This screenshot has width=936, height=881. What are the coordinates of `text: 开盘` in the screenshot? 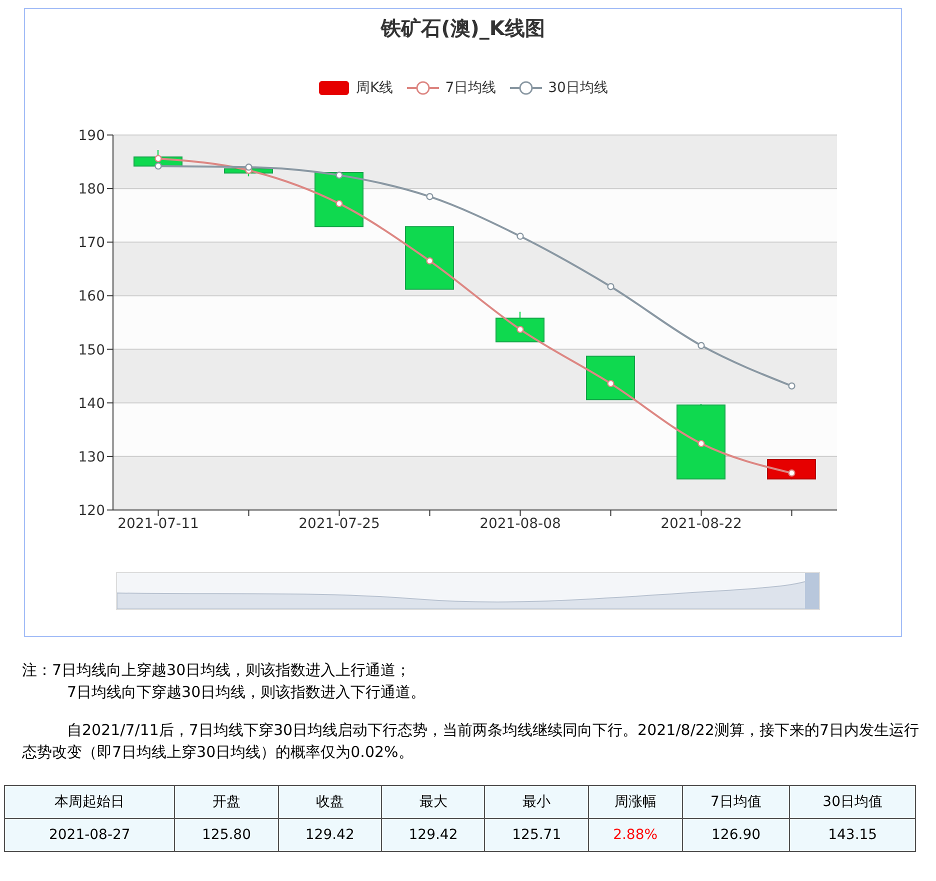 It's located at (226, 802).